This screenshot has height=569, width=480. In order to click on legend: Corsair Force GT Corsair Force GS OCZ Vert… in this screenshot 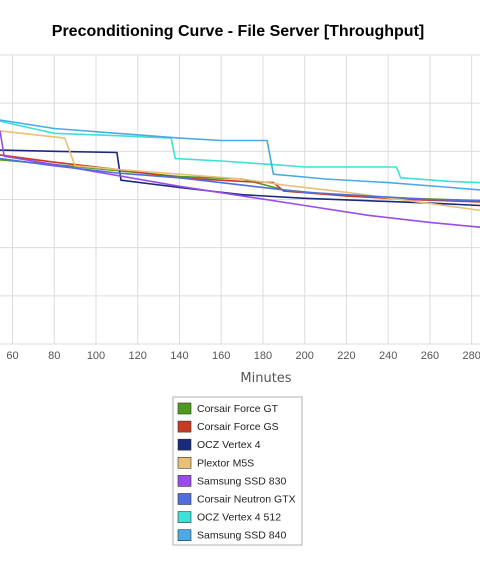, I will do `click(237, 471)`.